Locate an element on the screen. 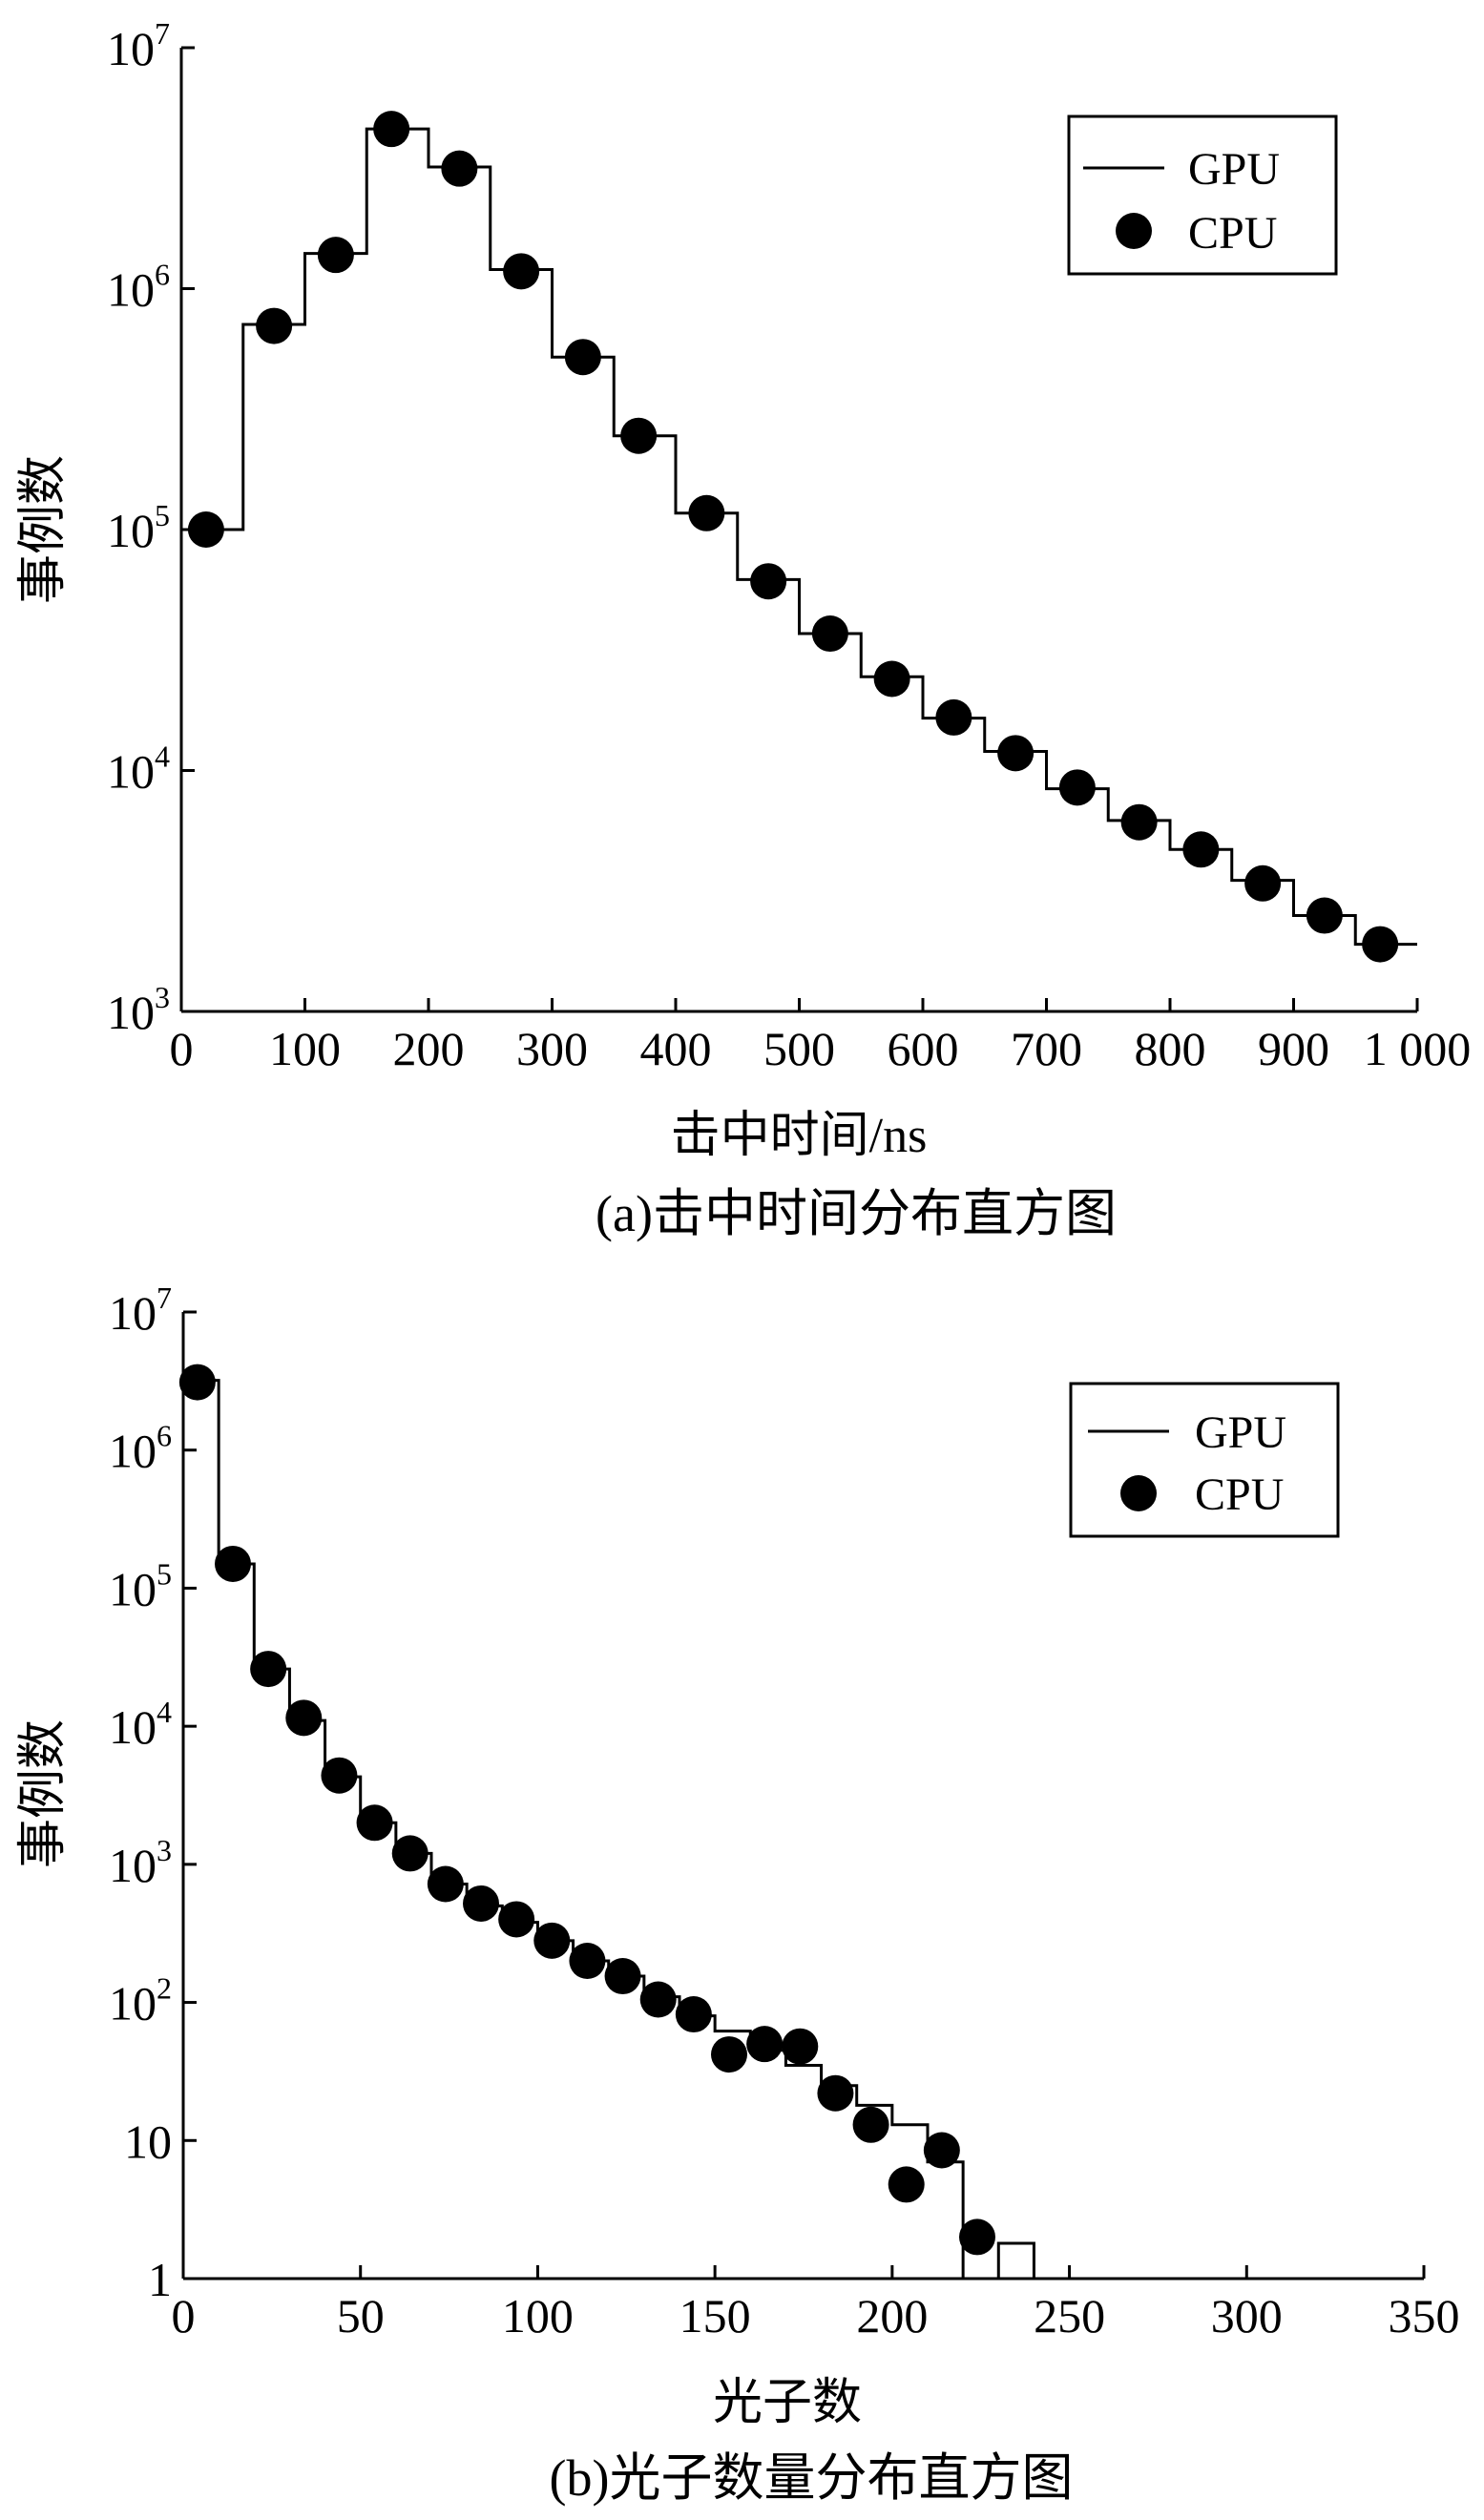 This screenshot has width=1484, height=2520. x-tick-label: 500 is located at coordinates (799, 1048).